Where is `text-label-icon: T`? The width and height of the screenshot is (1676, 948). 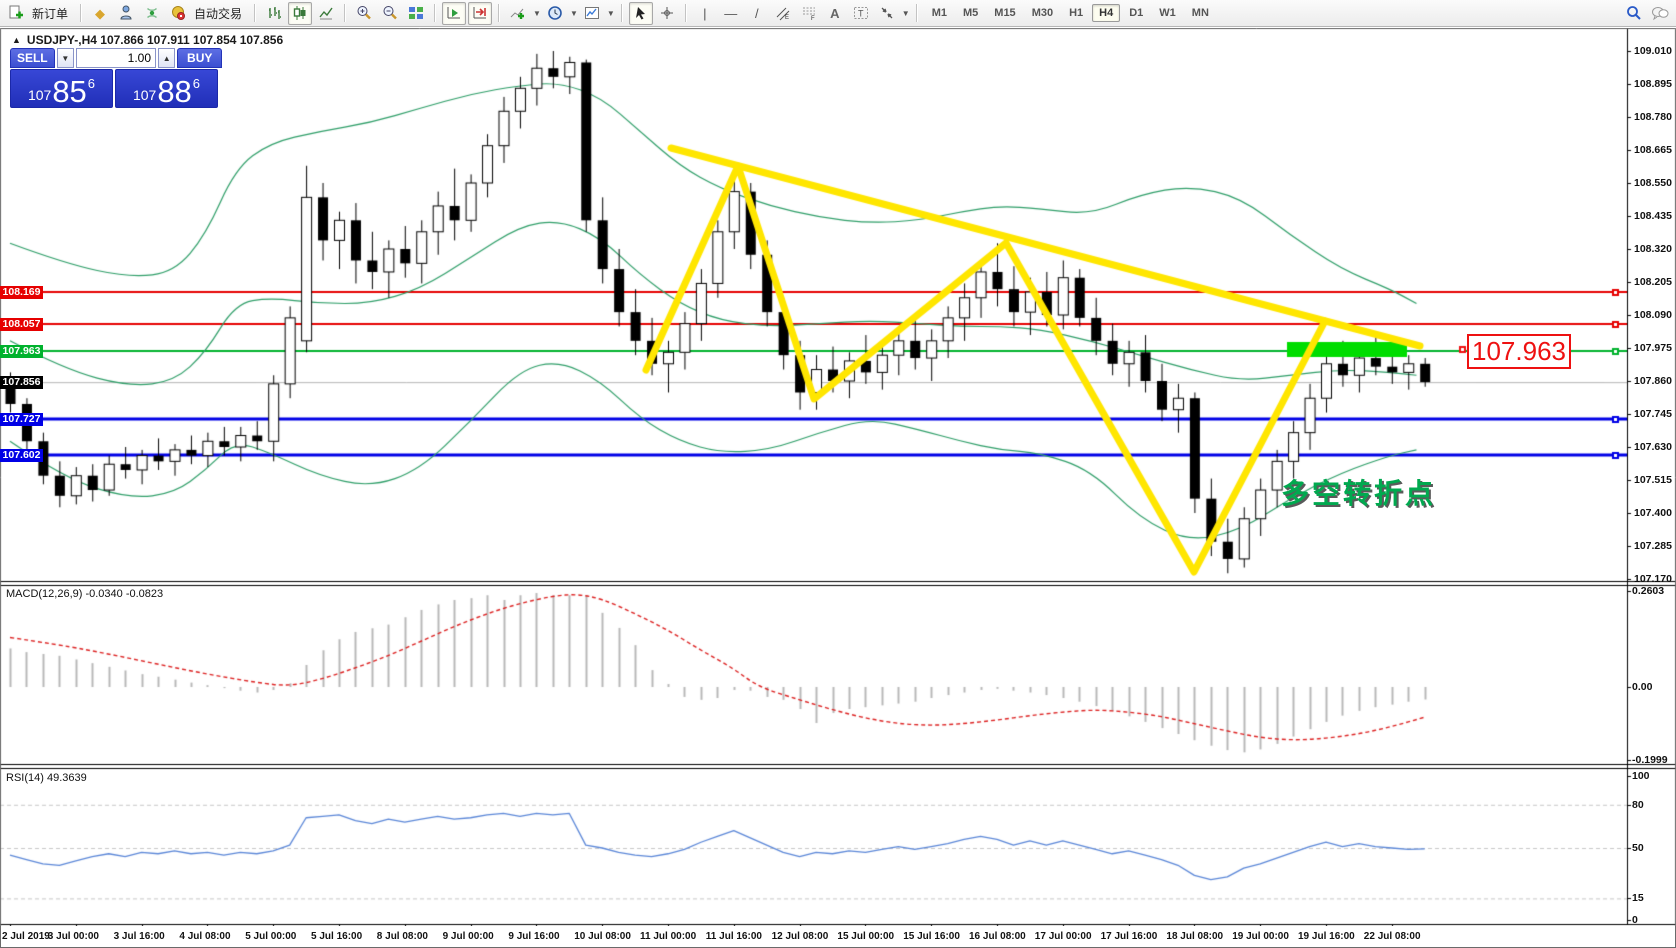 text-label-icon: T is located at coordinates (861, 13).